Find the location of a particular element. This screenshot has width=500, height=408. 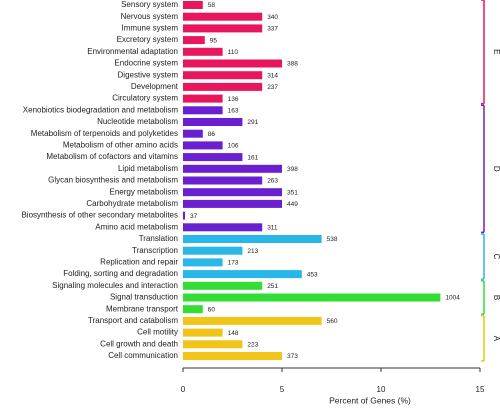

count-label: 60 is located at coordinates (212, 309).